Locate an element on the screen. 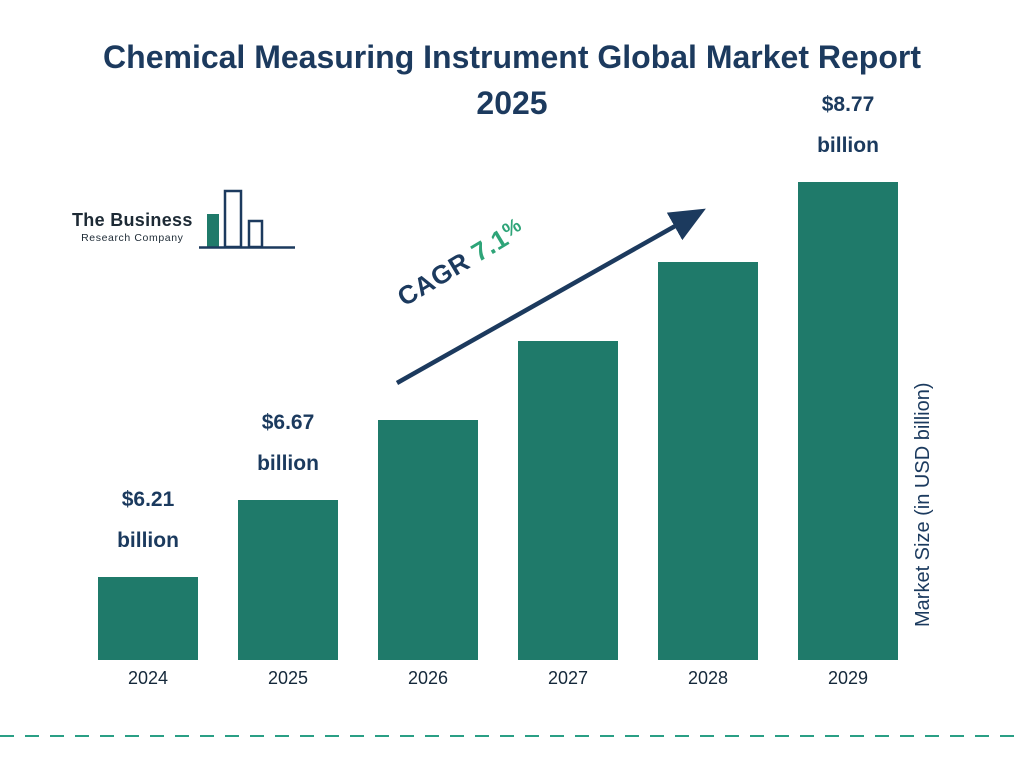 The height and width of the screenshot is (768, 1024). logo-text: The Business Research Company is located at coordinates (132, 227).